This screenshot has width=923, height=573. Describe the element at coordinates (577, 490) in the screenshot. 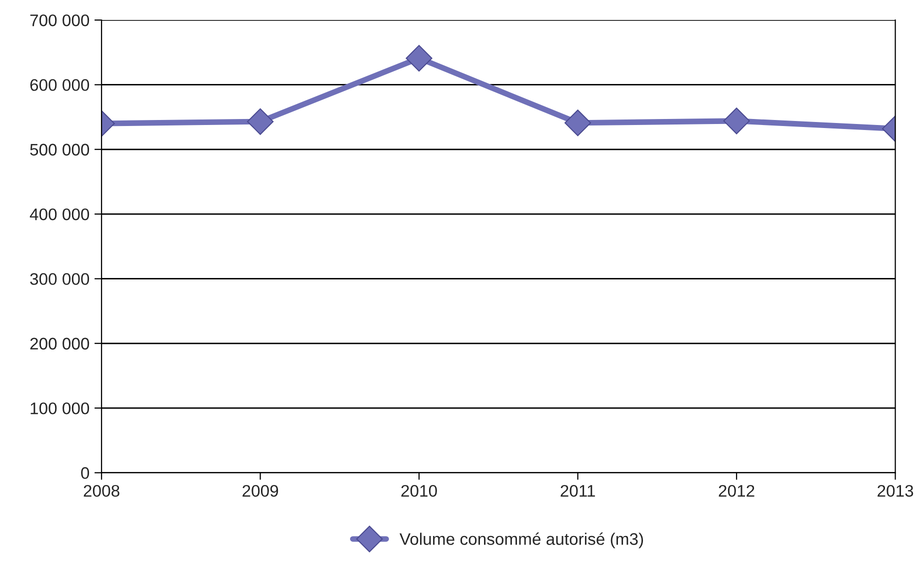

I see `x-tick-label: 2011` at that location.